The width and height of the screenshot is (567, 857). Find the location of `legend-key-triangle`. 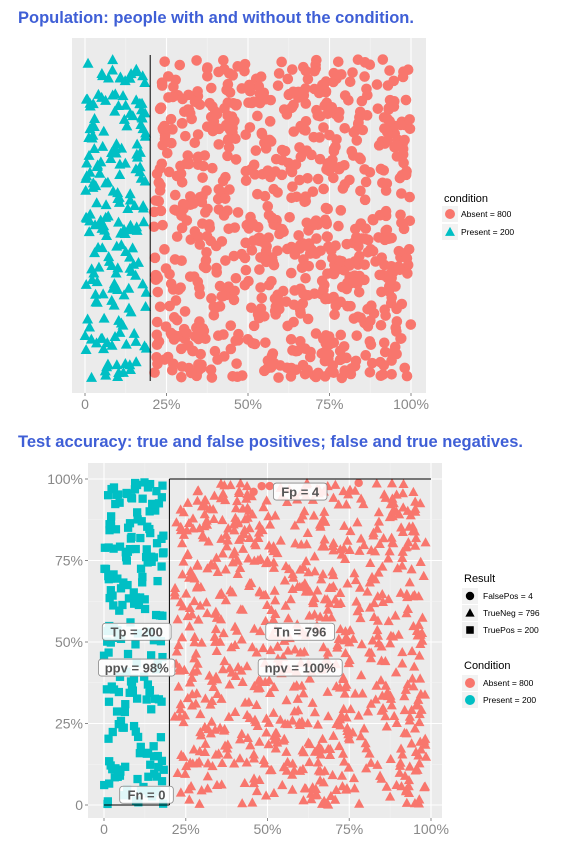

legend-key-triangle is located at coordinates (470, 612).